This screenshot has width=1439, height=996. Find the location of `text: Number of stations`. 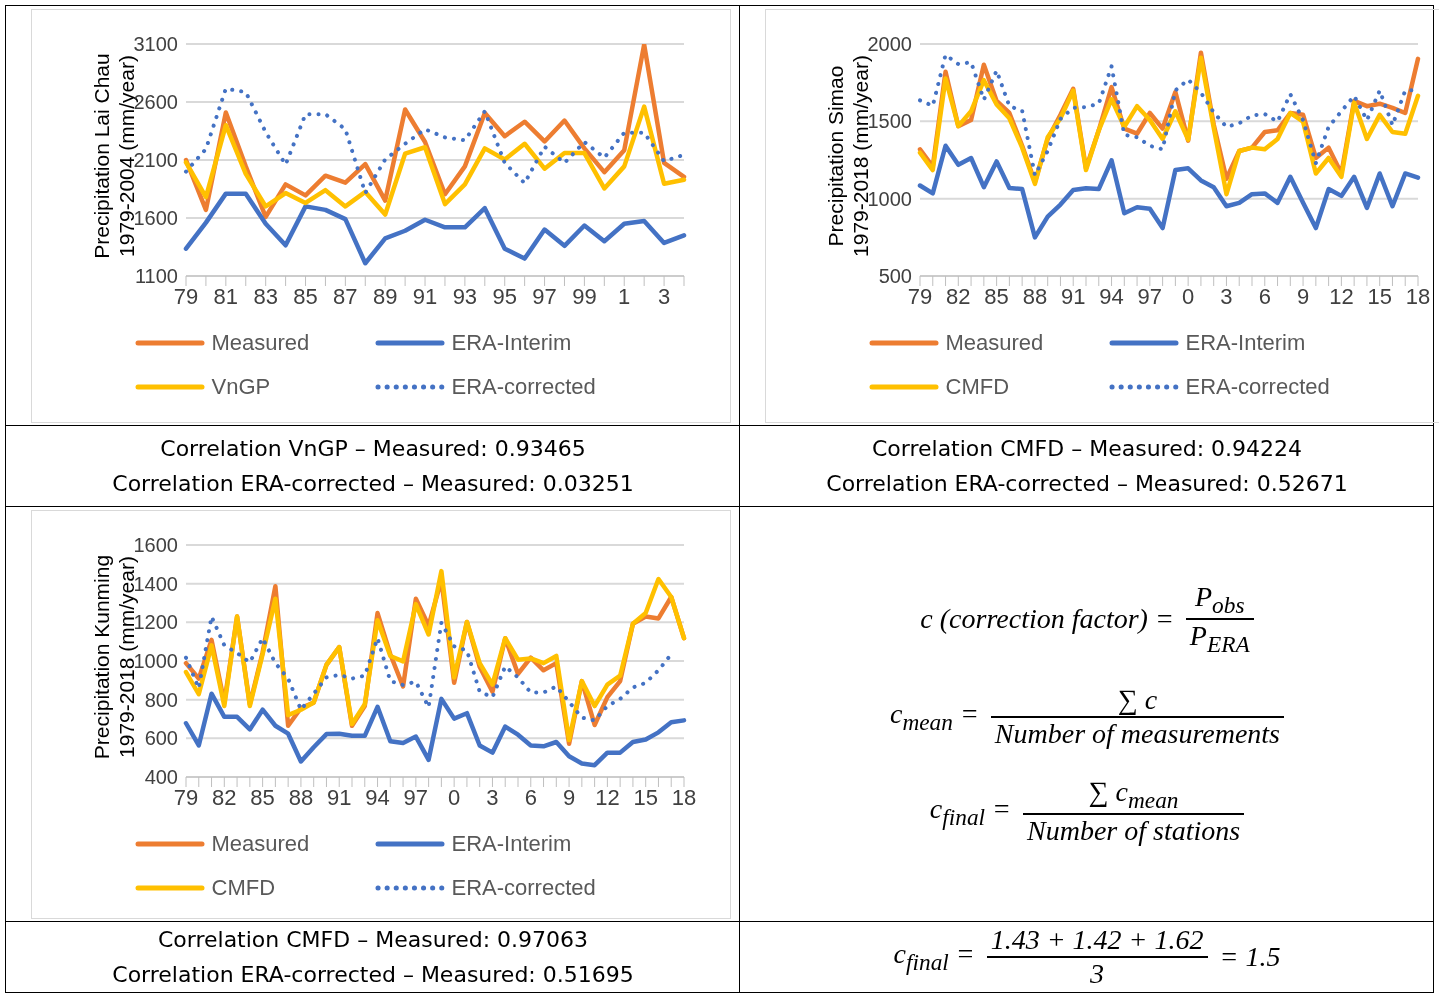

text: Number of stations is located at coordinates (1134, 831).